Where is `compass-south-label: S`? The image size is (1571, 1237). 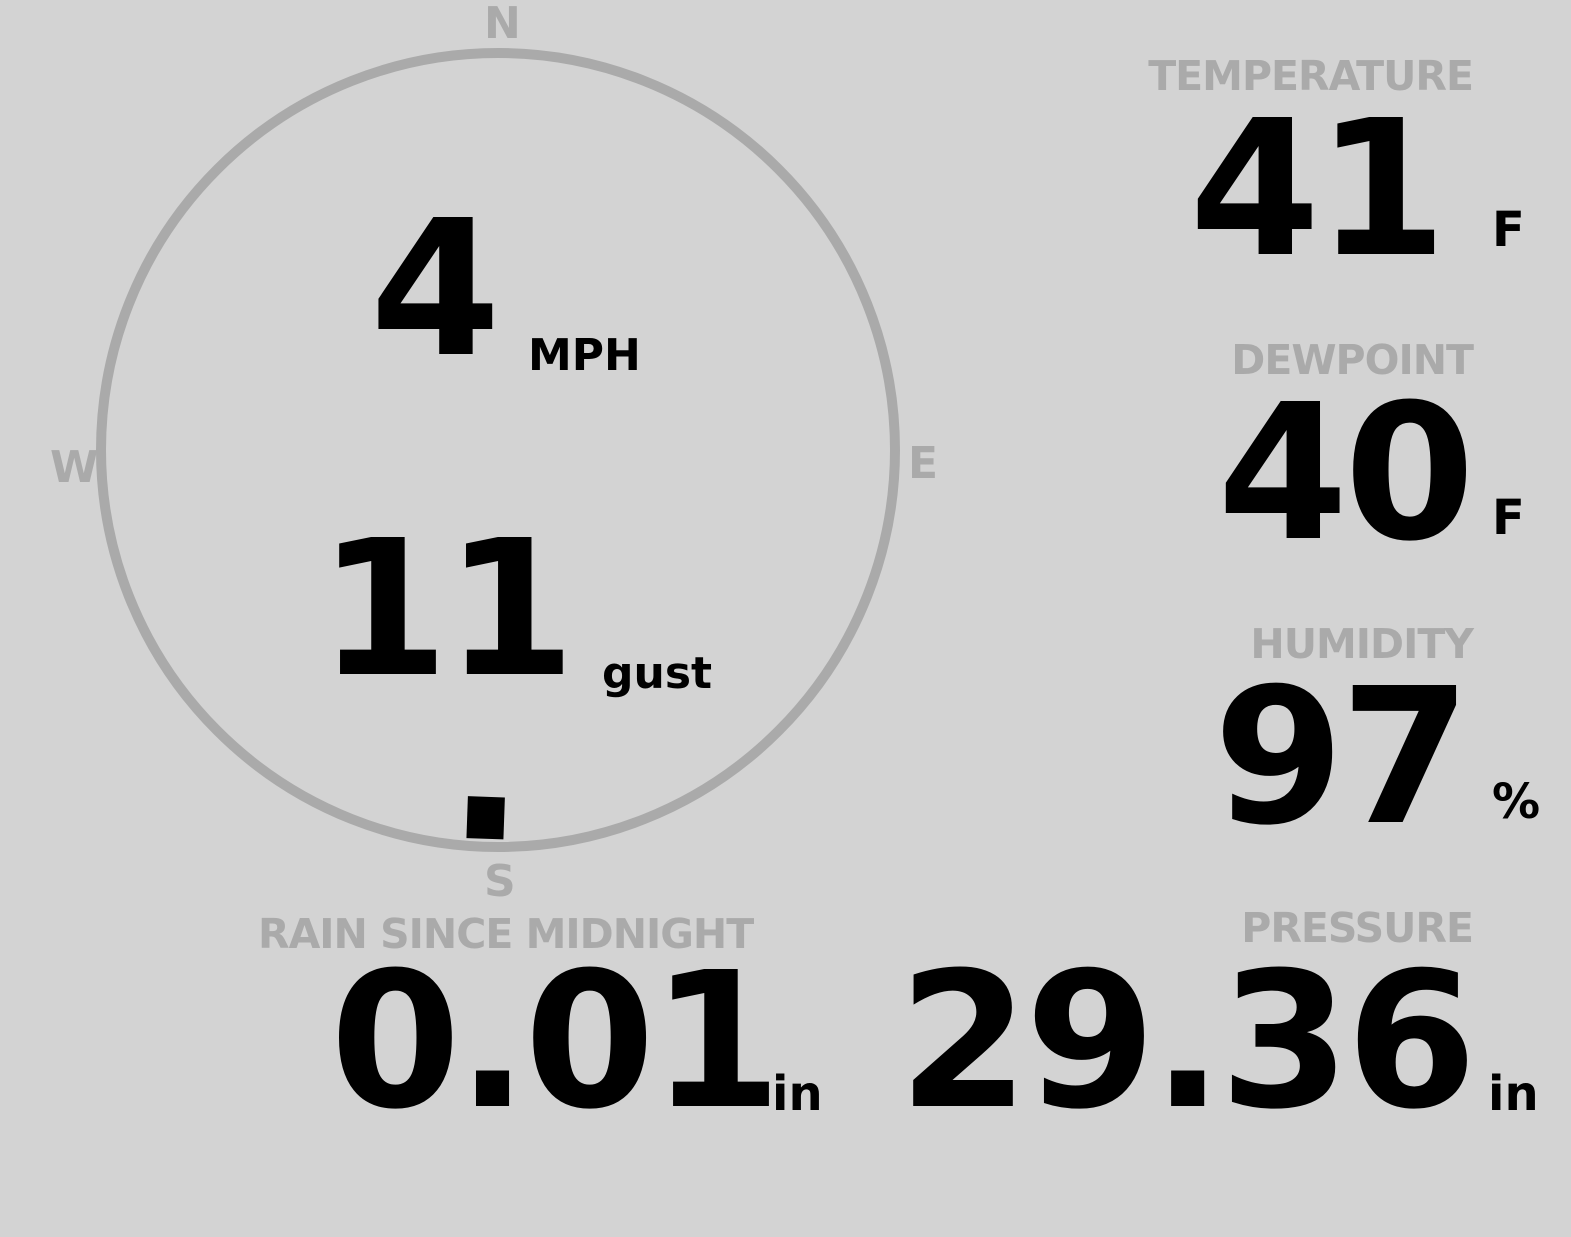
compass-south-label: S is located at coordinates (500, 881).